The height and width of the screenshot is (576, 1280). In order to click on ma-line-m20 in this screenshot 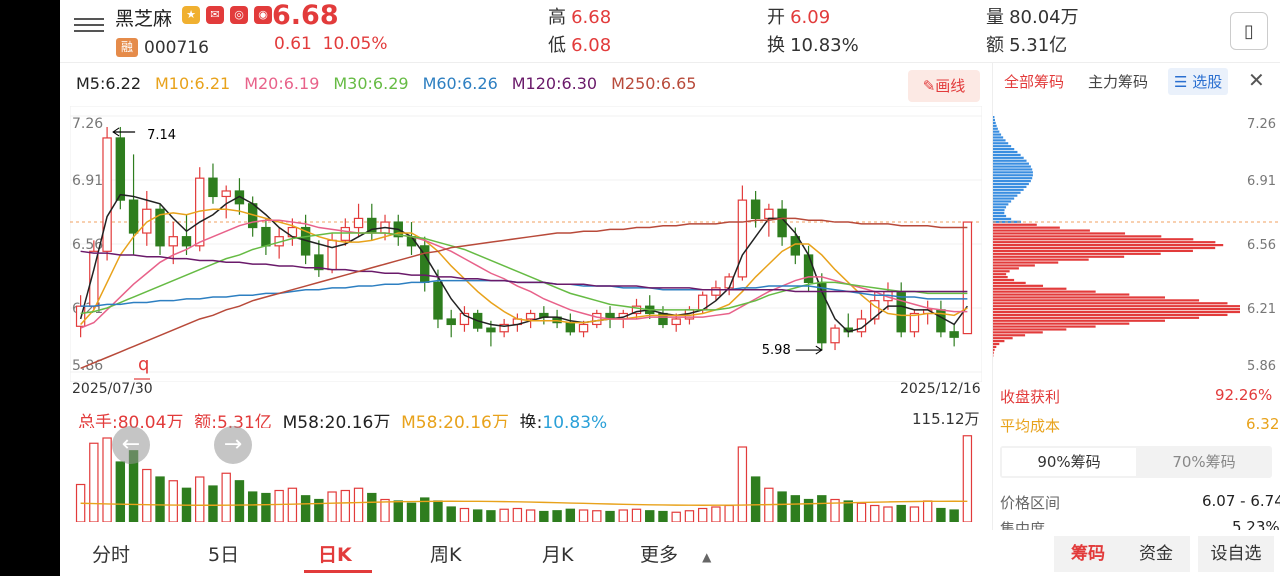, I will do `click(524, 274)`.